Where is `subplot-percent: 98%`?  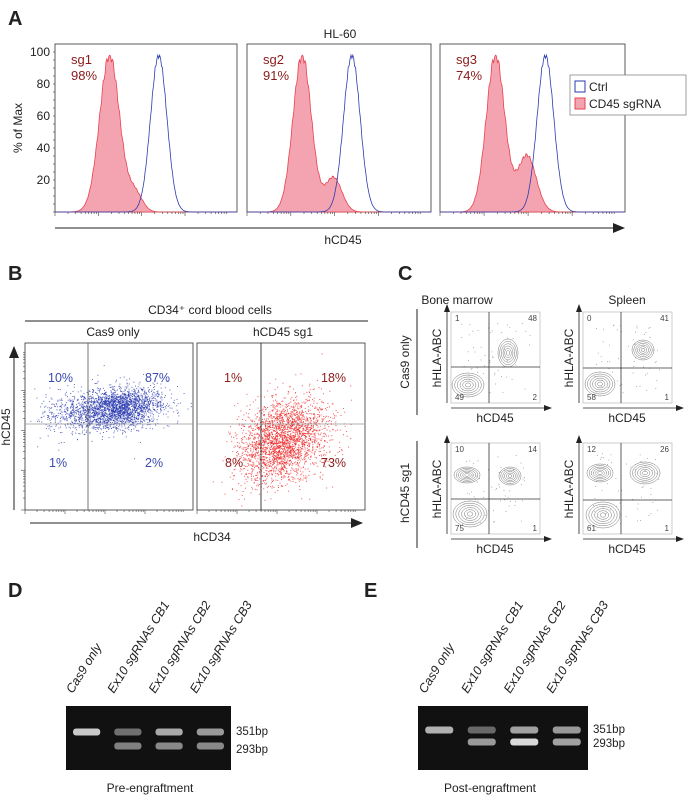 subplot-percent: 98% is located at coordinates (84, 75).